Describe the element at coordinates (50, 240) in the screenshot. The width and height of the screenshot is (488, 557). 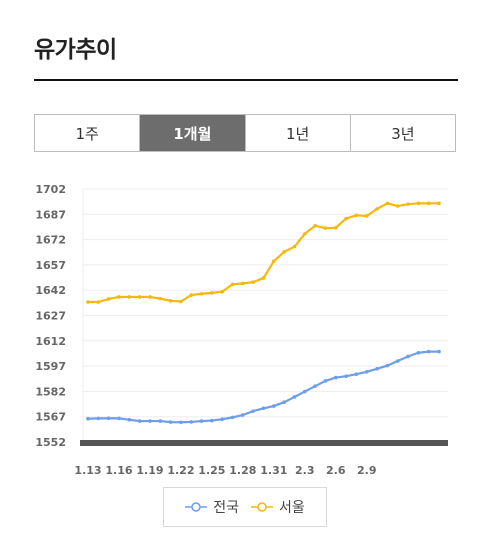
I see `y-tick-label: 1672` at that location.